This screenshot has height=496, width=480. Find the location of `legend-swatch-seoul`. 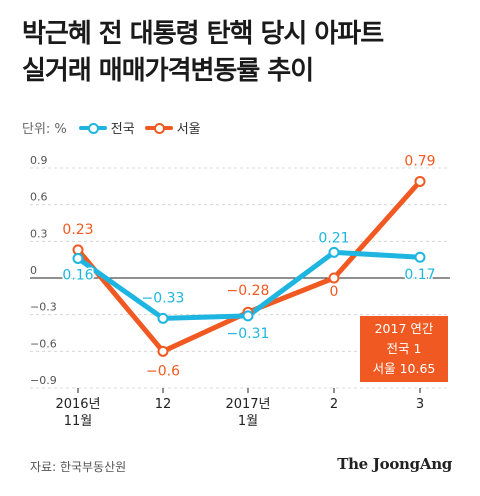

legend-swatch-seoul is located at coordinates (158, 128).